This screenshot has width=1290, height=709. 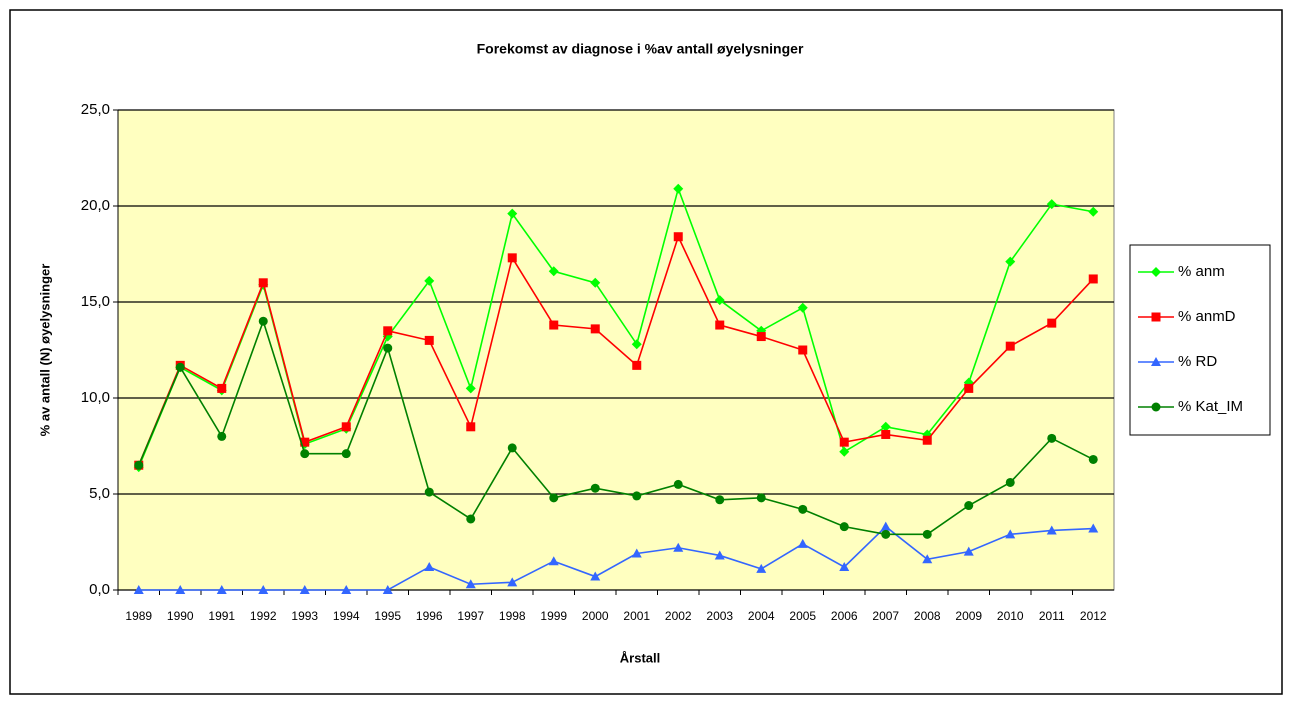 I want to click on legend-label: % Kat_IM, so click(x=1210, y=406).